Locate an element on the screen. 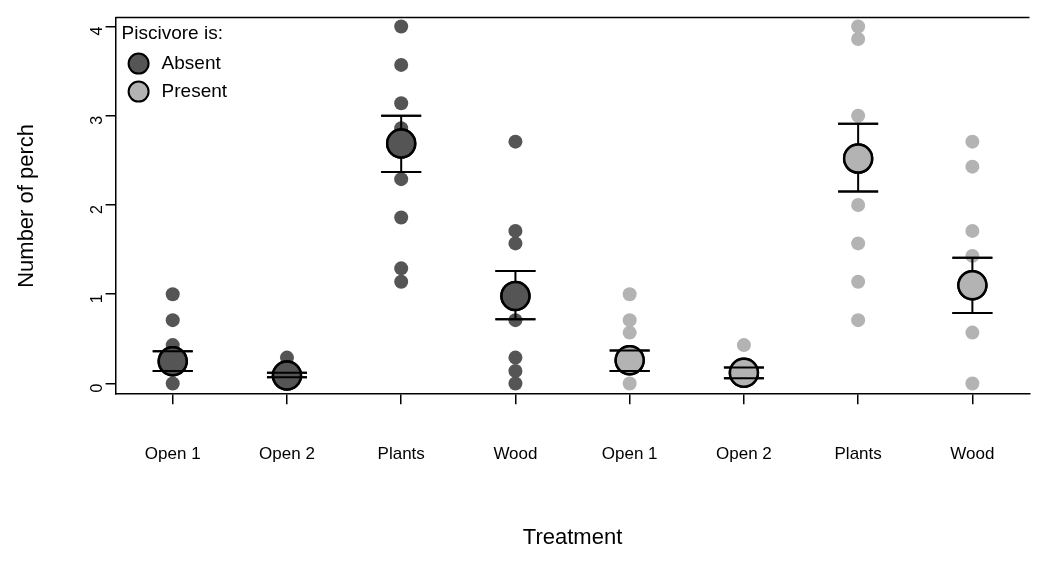 The image size is (1046, 565). y-tick-label: 2 is located at coordinates (97, 209).